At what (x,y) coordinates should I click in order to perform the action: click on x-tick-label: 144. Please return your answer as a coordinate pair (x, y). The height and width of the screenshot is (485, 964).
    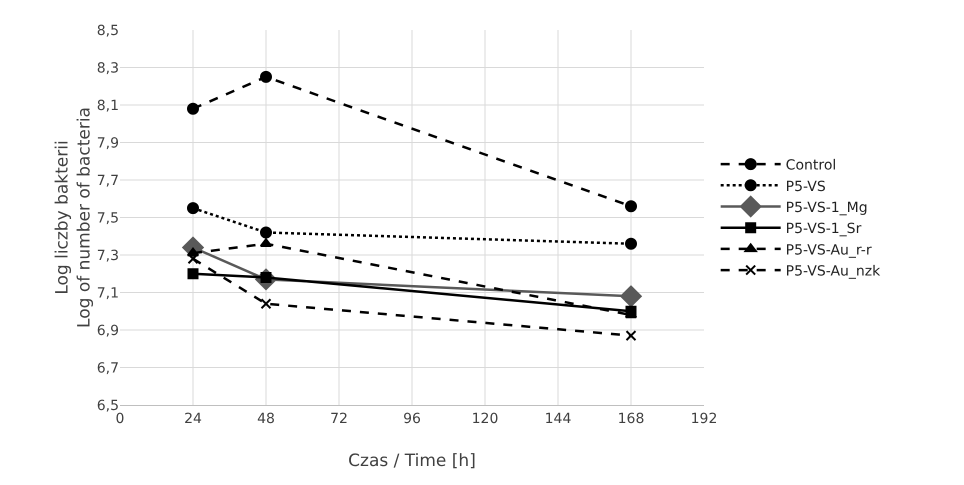
    Looking at the image, I should click on (558, 418).